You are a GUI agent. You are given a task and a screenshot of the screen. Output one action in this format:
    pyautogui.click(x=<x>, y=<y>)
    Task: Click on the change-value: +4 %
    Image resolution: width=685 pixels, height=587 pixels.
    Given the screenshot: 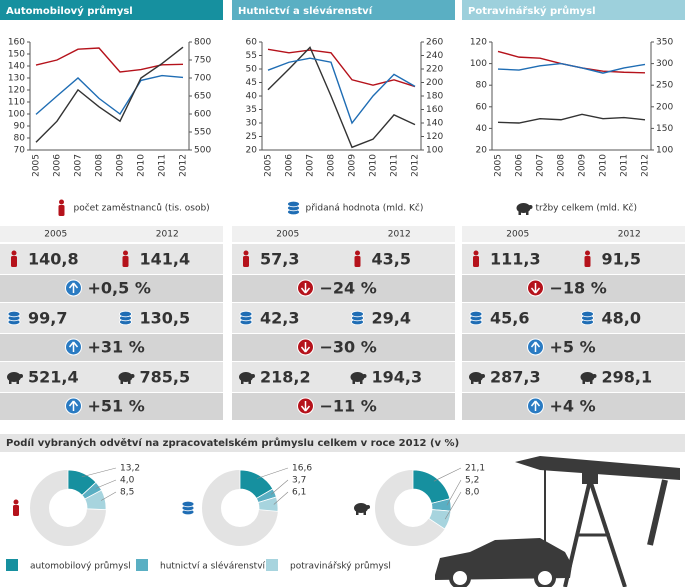 What is the action you would take?
    pyautogui.click(x=573, y=406)
    